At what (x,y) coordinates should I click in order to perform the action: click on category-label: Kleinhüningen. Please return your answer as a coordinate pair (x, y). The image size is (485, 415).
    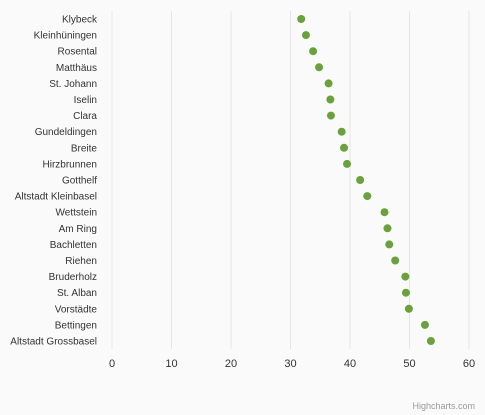
    Looking at the image, I should click on (65, 36).